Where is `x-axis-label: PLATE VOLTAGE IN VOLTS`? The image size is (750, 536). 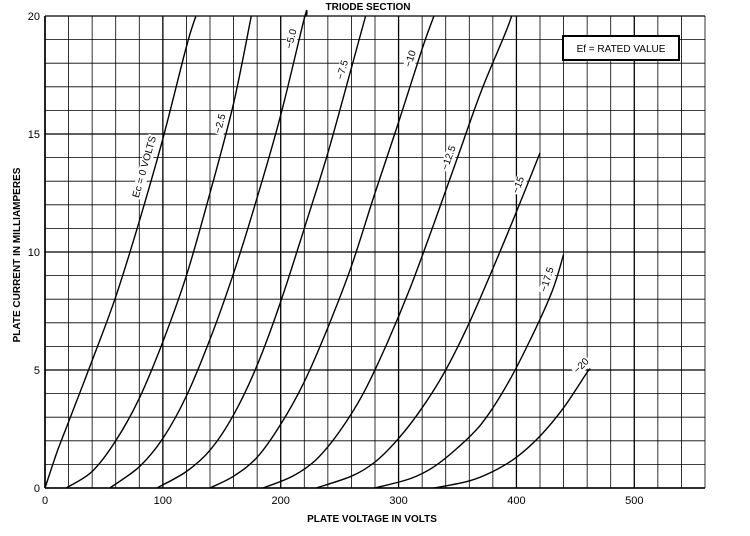 x-axis-label: PLATE VOLTAGE IN VOLTS is located at coordinates (372, 519).